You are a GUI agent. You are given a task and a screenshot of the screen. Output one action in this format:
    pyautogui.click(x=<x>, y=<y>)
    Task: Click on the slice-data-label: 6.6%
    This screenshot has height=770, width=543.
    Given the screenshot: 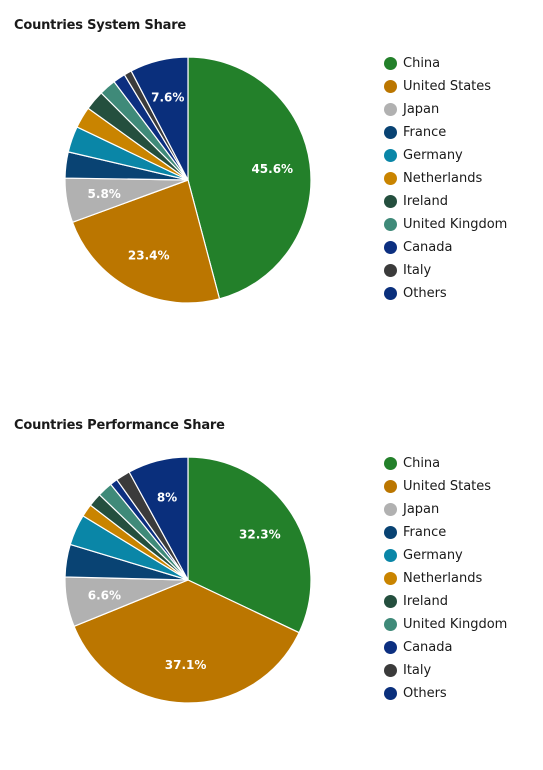 What is the action you would take?
    pyautogui.click(x=104, y=595)
    